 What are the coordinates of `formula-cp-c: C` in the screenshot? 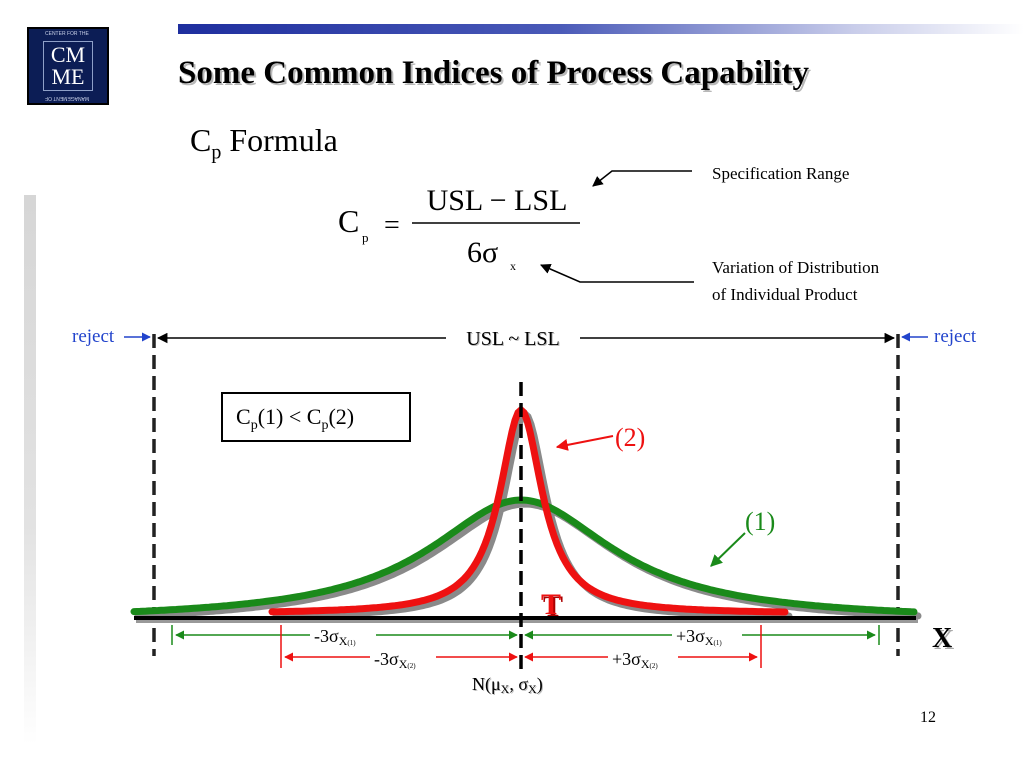 It's located at (348, 221).